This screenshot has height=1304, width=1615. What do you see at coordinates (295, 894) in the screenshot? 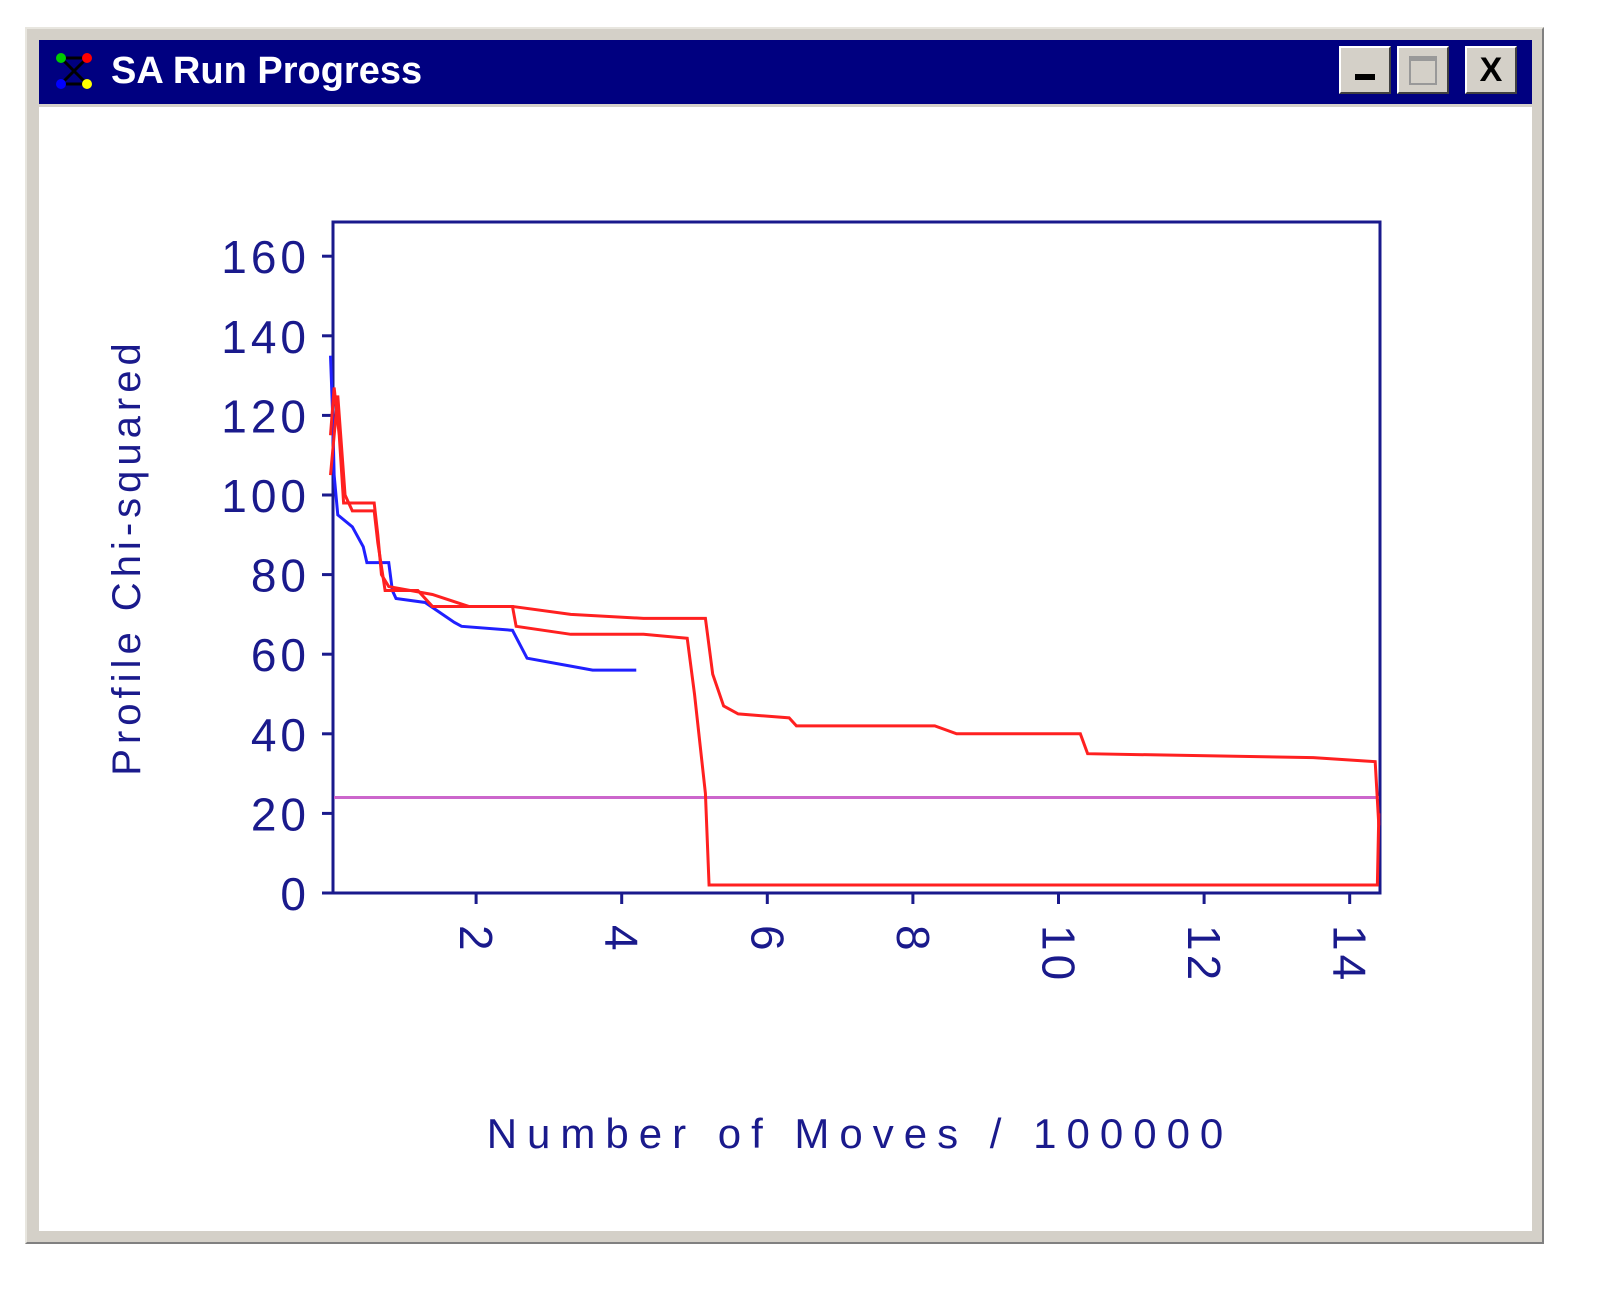
I see `y-tick-label: 0` at bounding box center [295, 894].